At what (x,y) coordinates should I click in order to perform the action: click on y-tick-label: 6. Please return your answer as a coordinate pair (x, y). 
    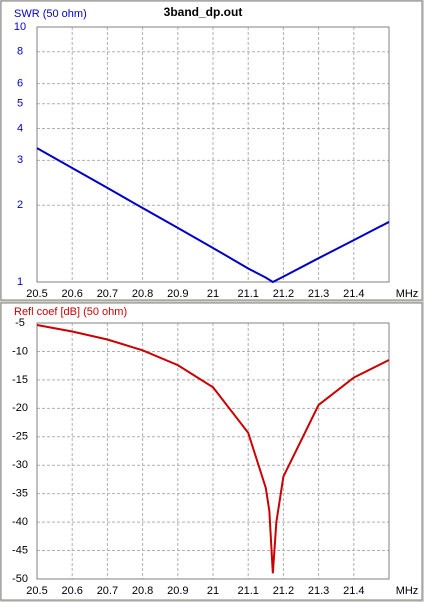
    Looking at the image, I should click on (20, 83).